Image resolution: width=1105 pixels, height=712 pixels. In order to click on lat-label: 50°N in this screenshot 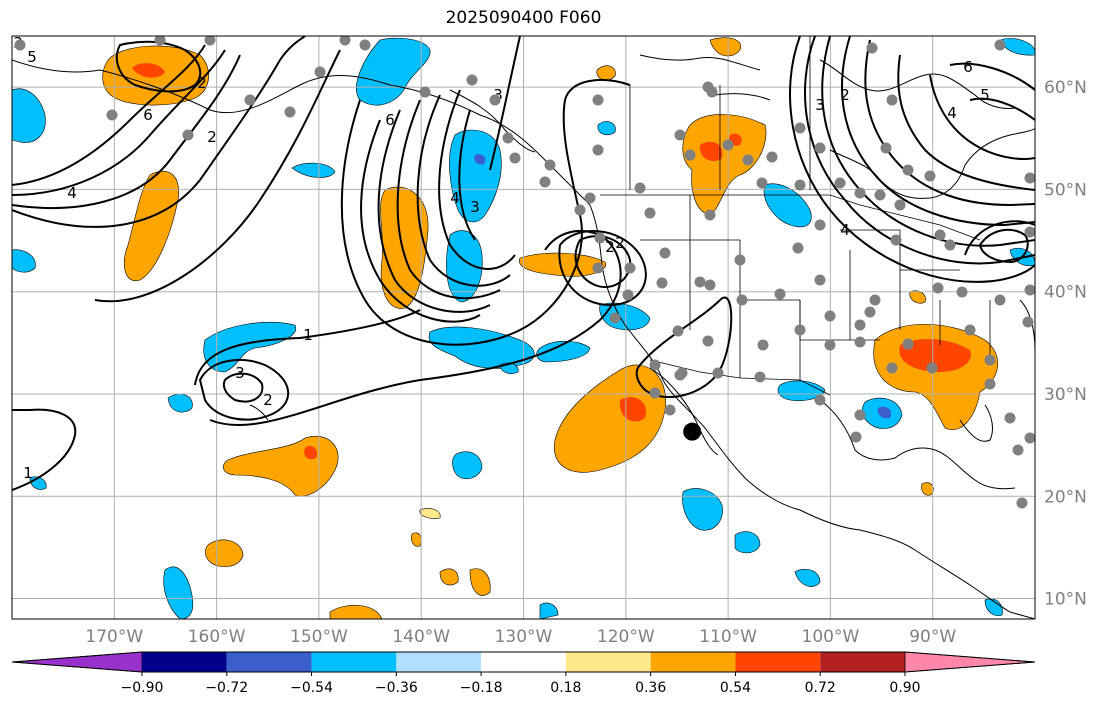, I will do `click(1065, 190)`.